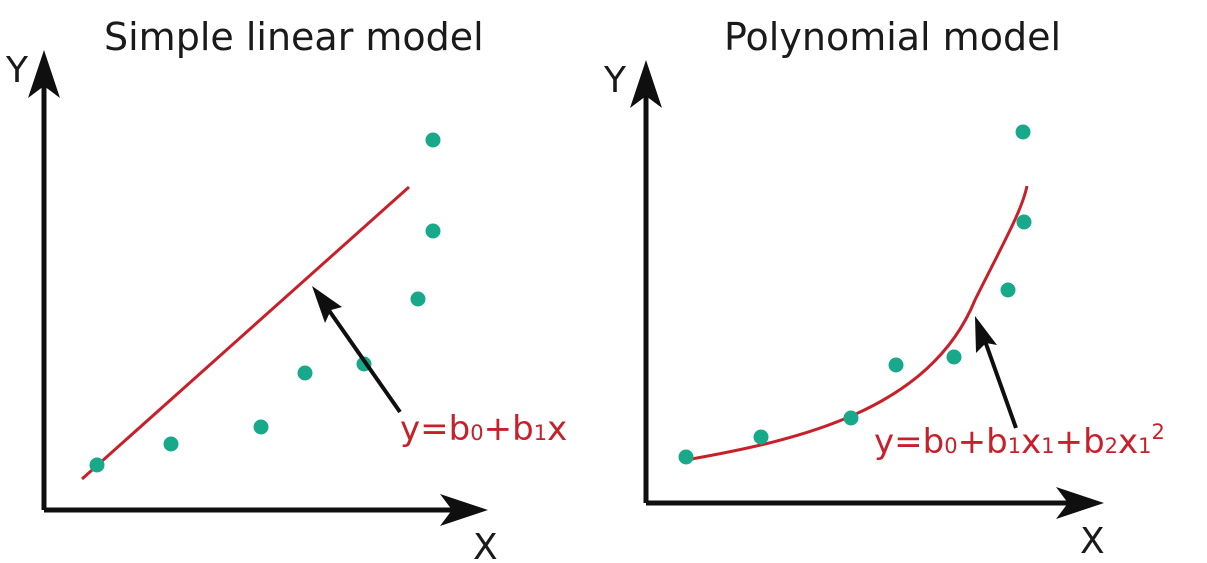  What do you see at coordinates (986, 334) in the screenshot?
I see `polynomial-pointer-arrowhead` at bounding box center [986, 334].